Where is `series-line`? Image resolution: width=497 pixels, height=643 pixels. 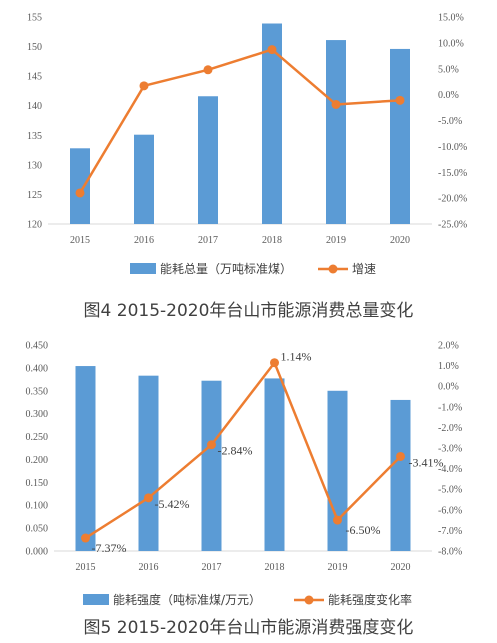
series-line is located at coordinates (239, 121).